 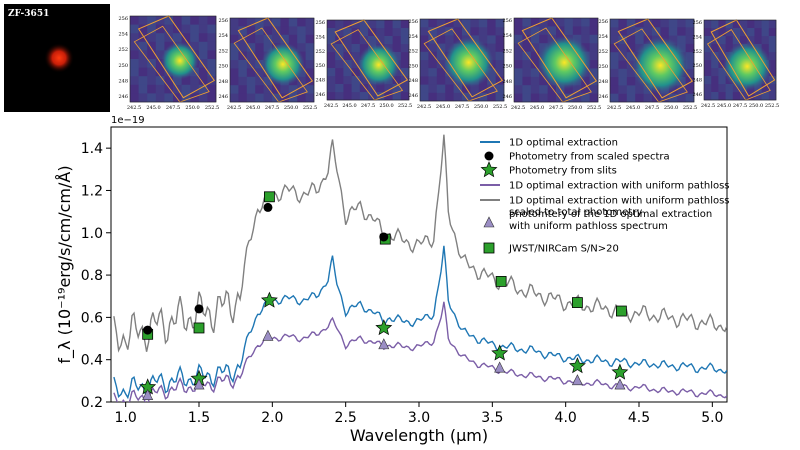 What do you see at coordinates (128, 120) in the screenshot?
I see `offset-text: 1e−19` at bounding box center [128, 120].